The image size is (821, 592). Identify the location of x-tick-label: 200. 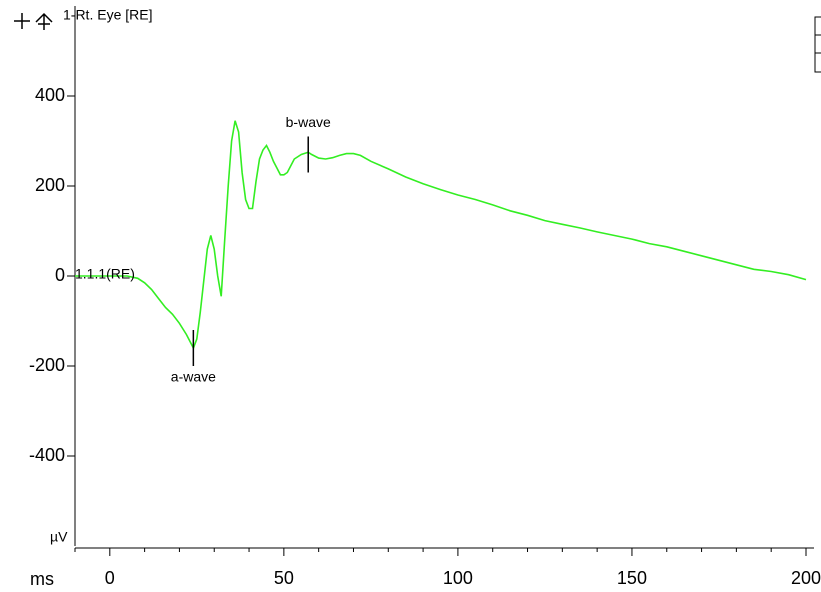
(806, 578).